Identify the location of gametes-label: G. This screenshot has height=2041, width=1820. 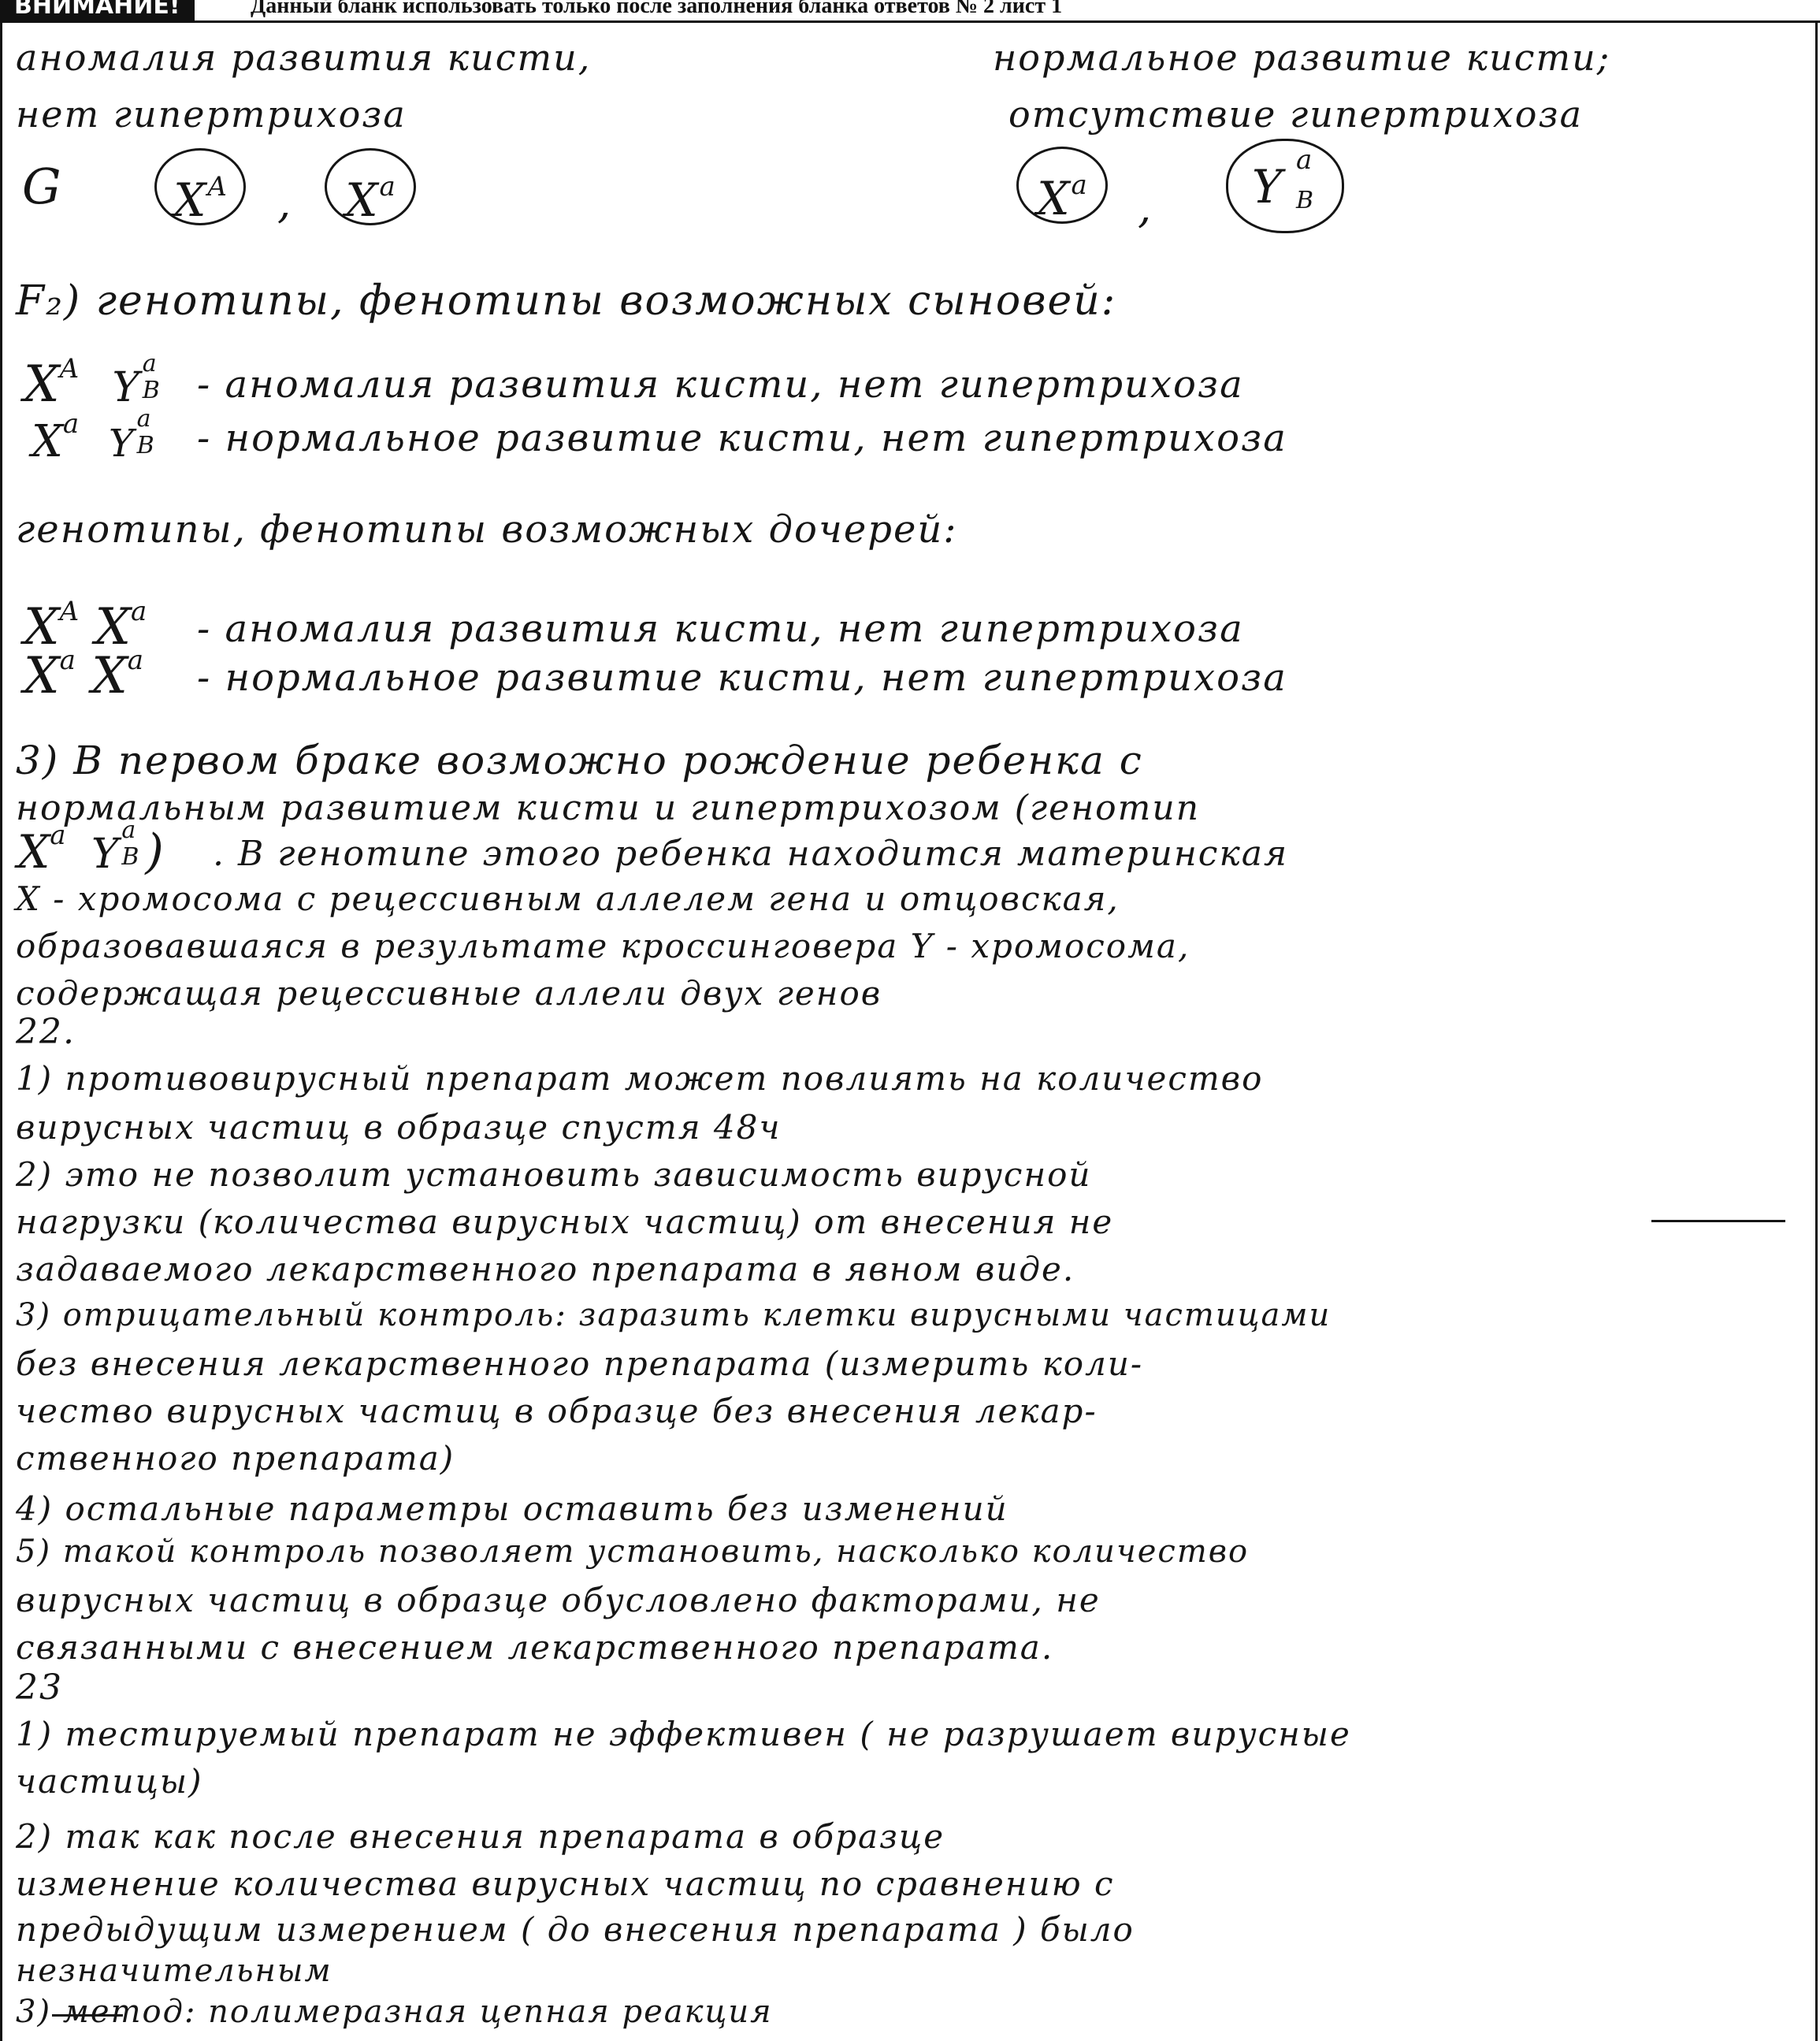
(42, 187).